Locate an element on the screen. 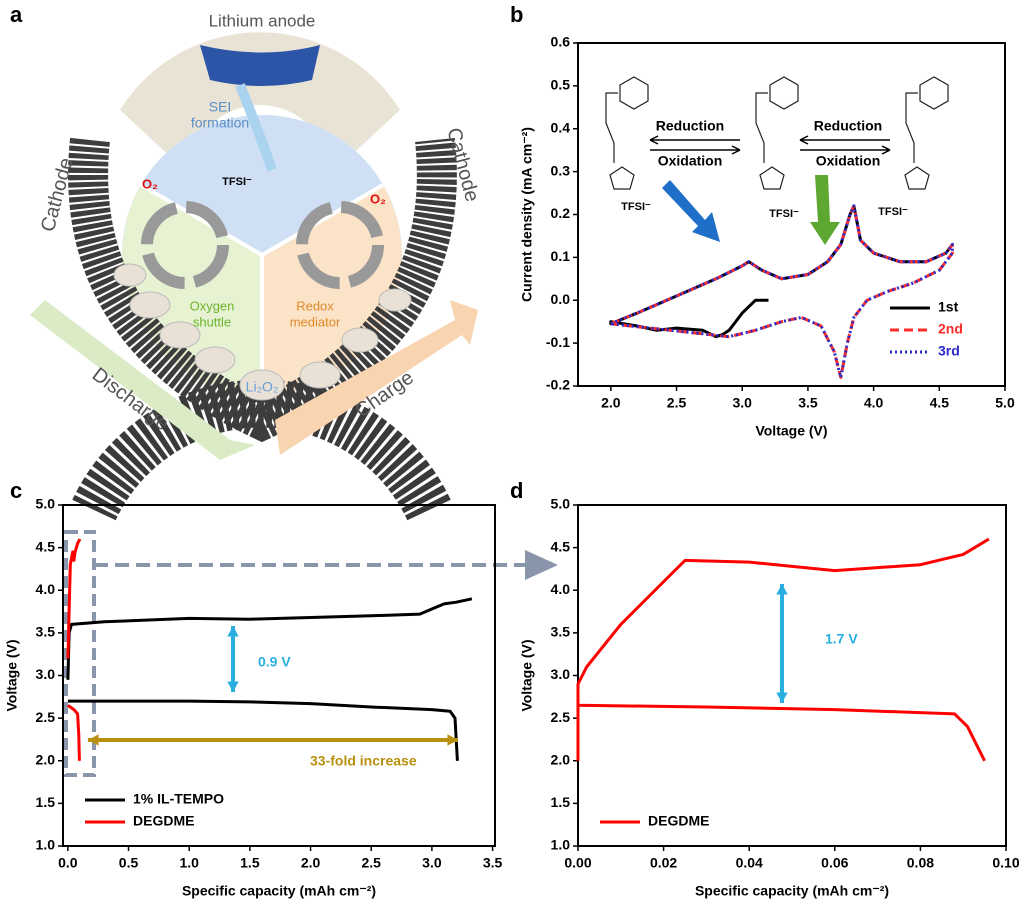 The width and height of the screenshot is (1024, 922). diagram-label: Lithium anode is located at coordinates (262, 20).